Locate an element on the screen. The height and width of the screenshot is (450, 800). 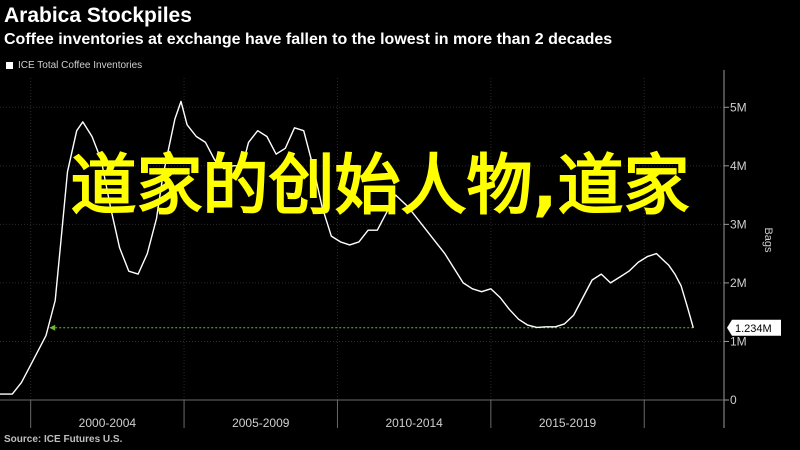
last-value-label-box is located at coordinates (754, 327).